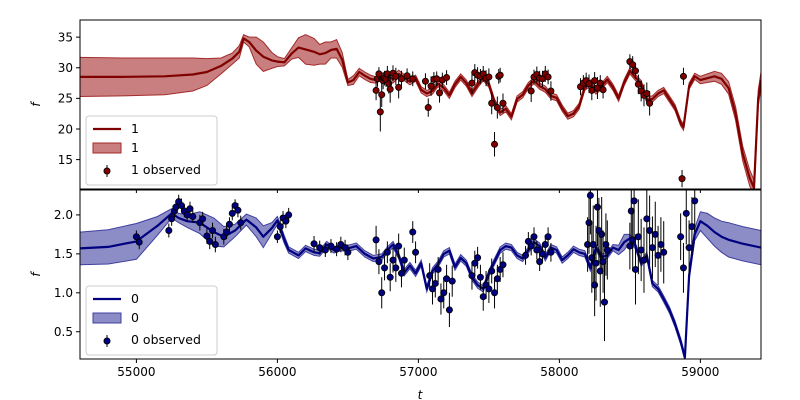  I want to click on y-tick-label: 35, so click(65, 37).